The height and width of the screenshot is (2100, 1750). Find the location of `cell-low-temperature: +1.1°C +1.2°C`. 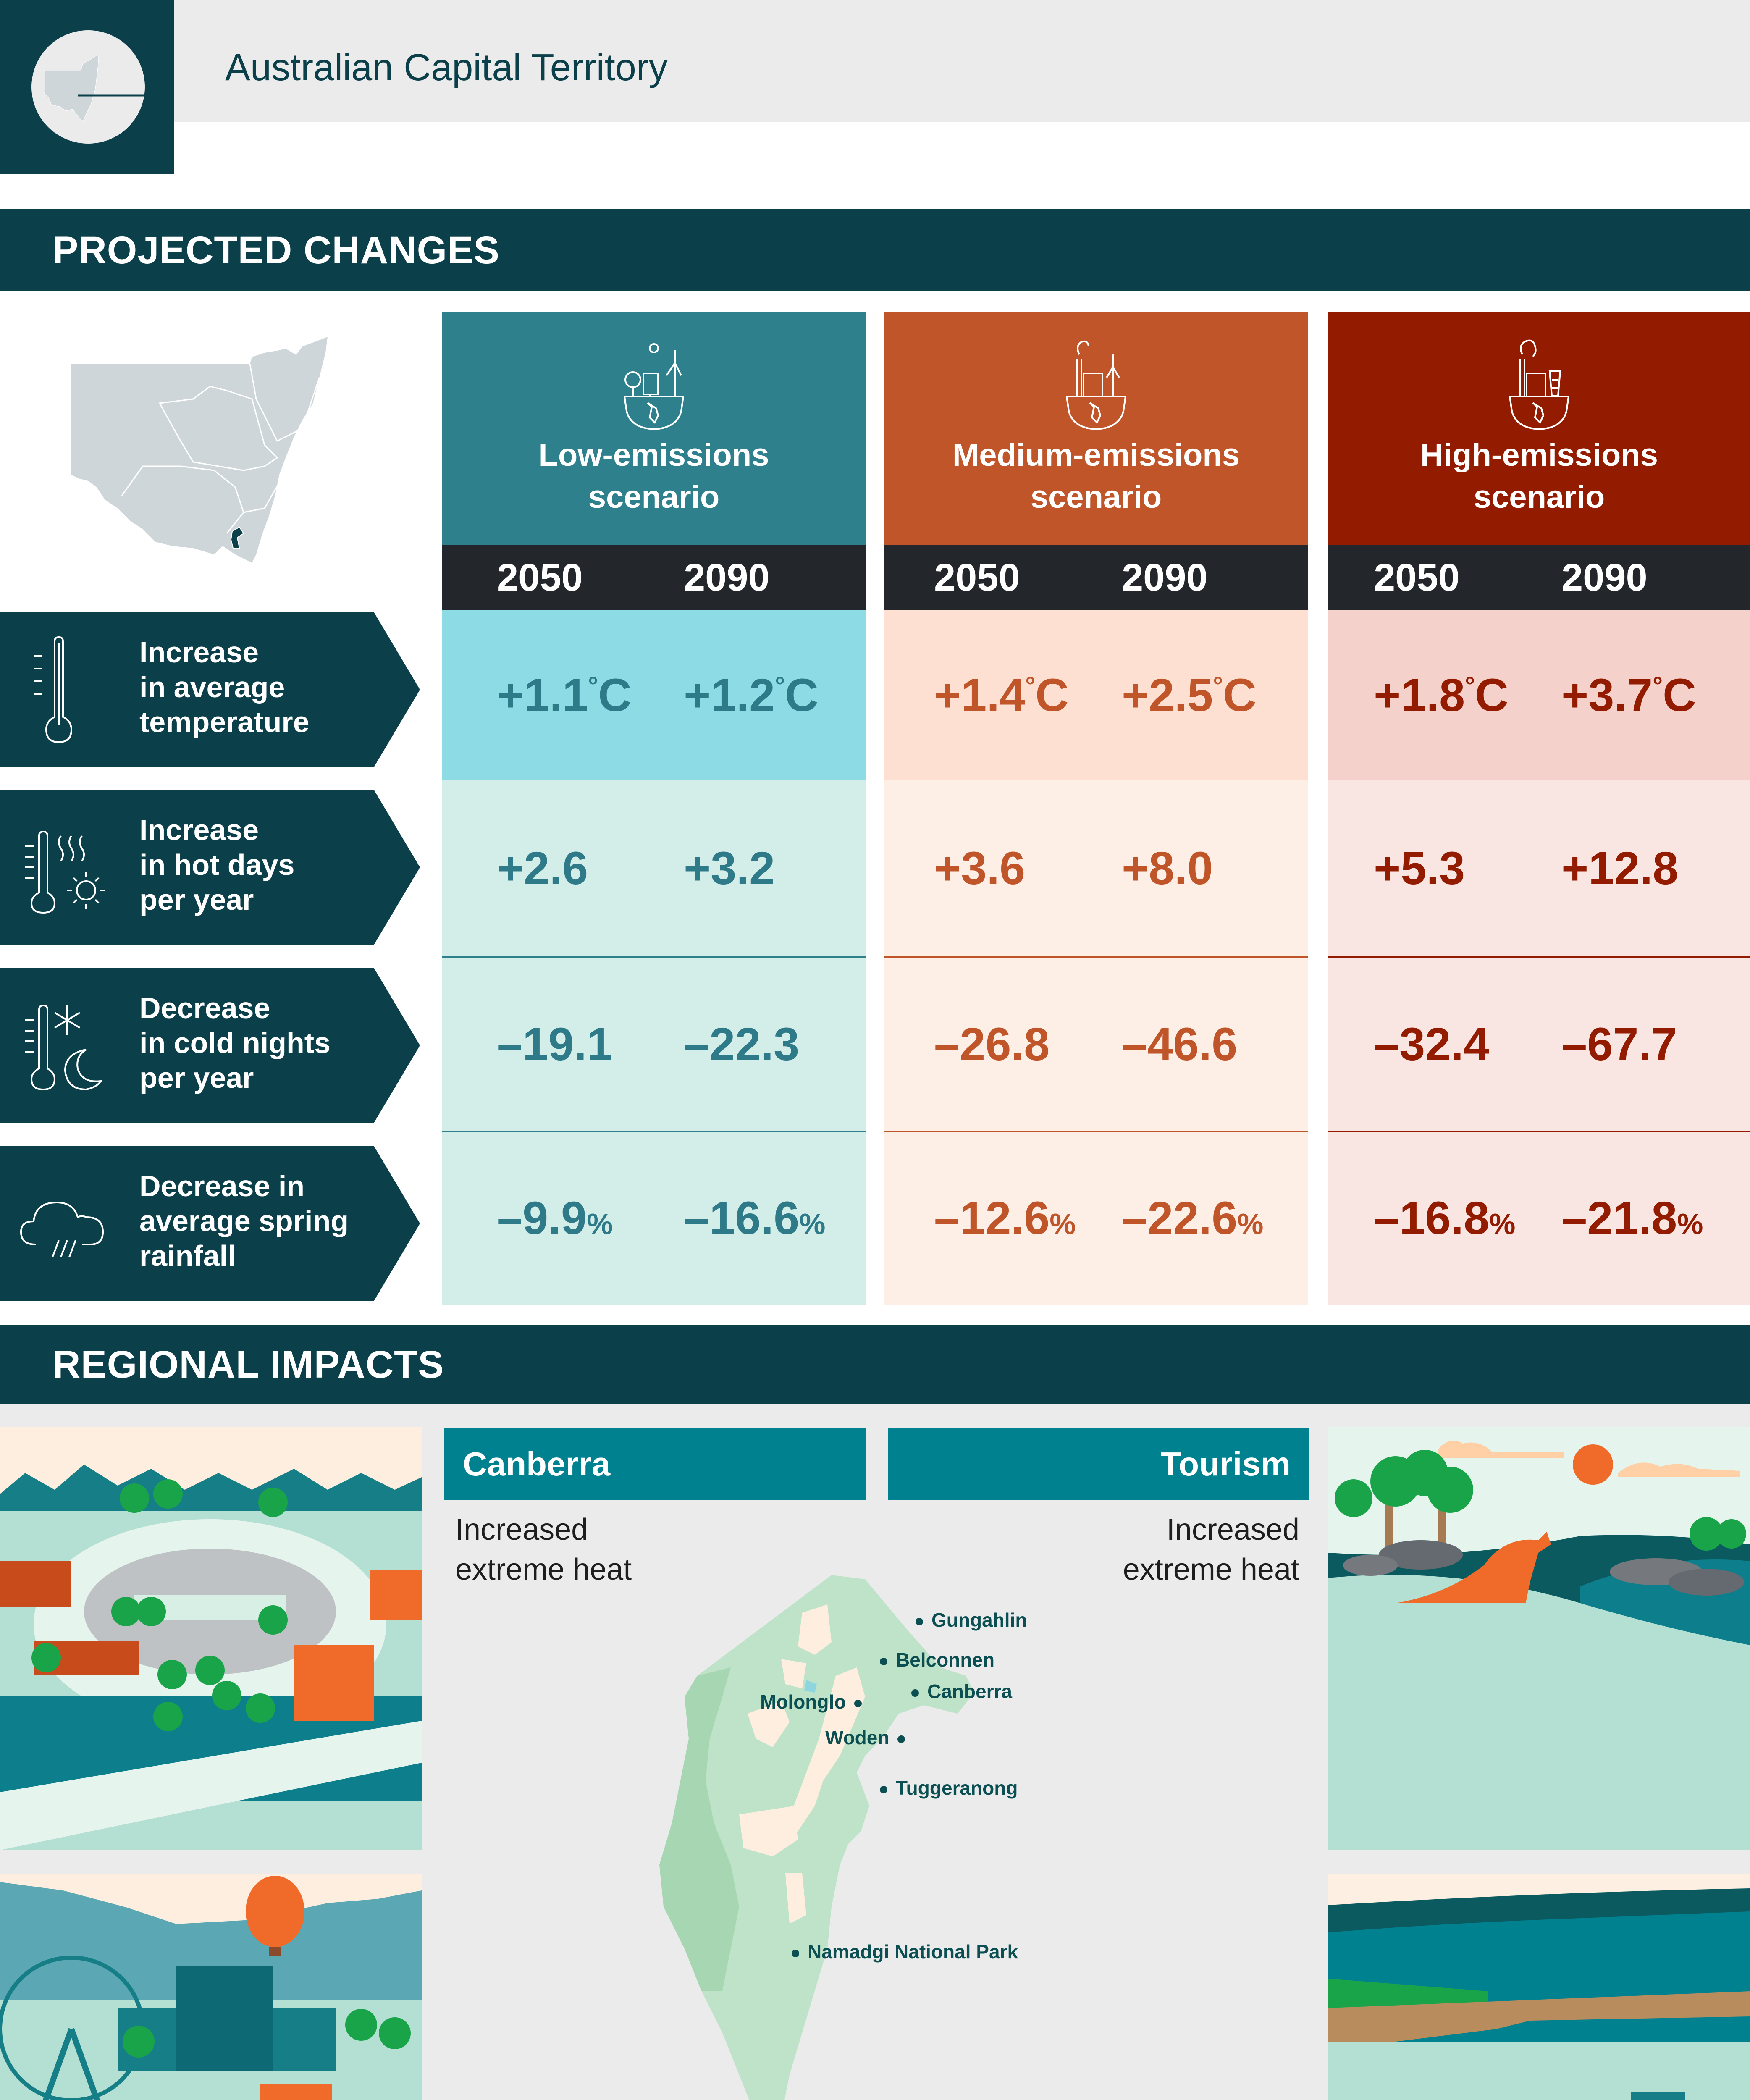

cell-low-temperature: +1.1°C +1.2°C is located at coordinates (654, 695).